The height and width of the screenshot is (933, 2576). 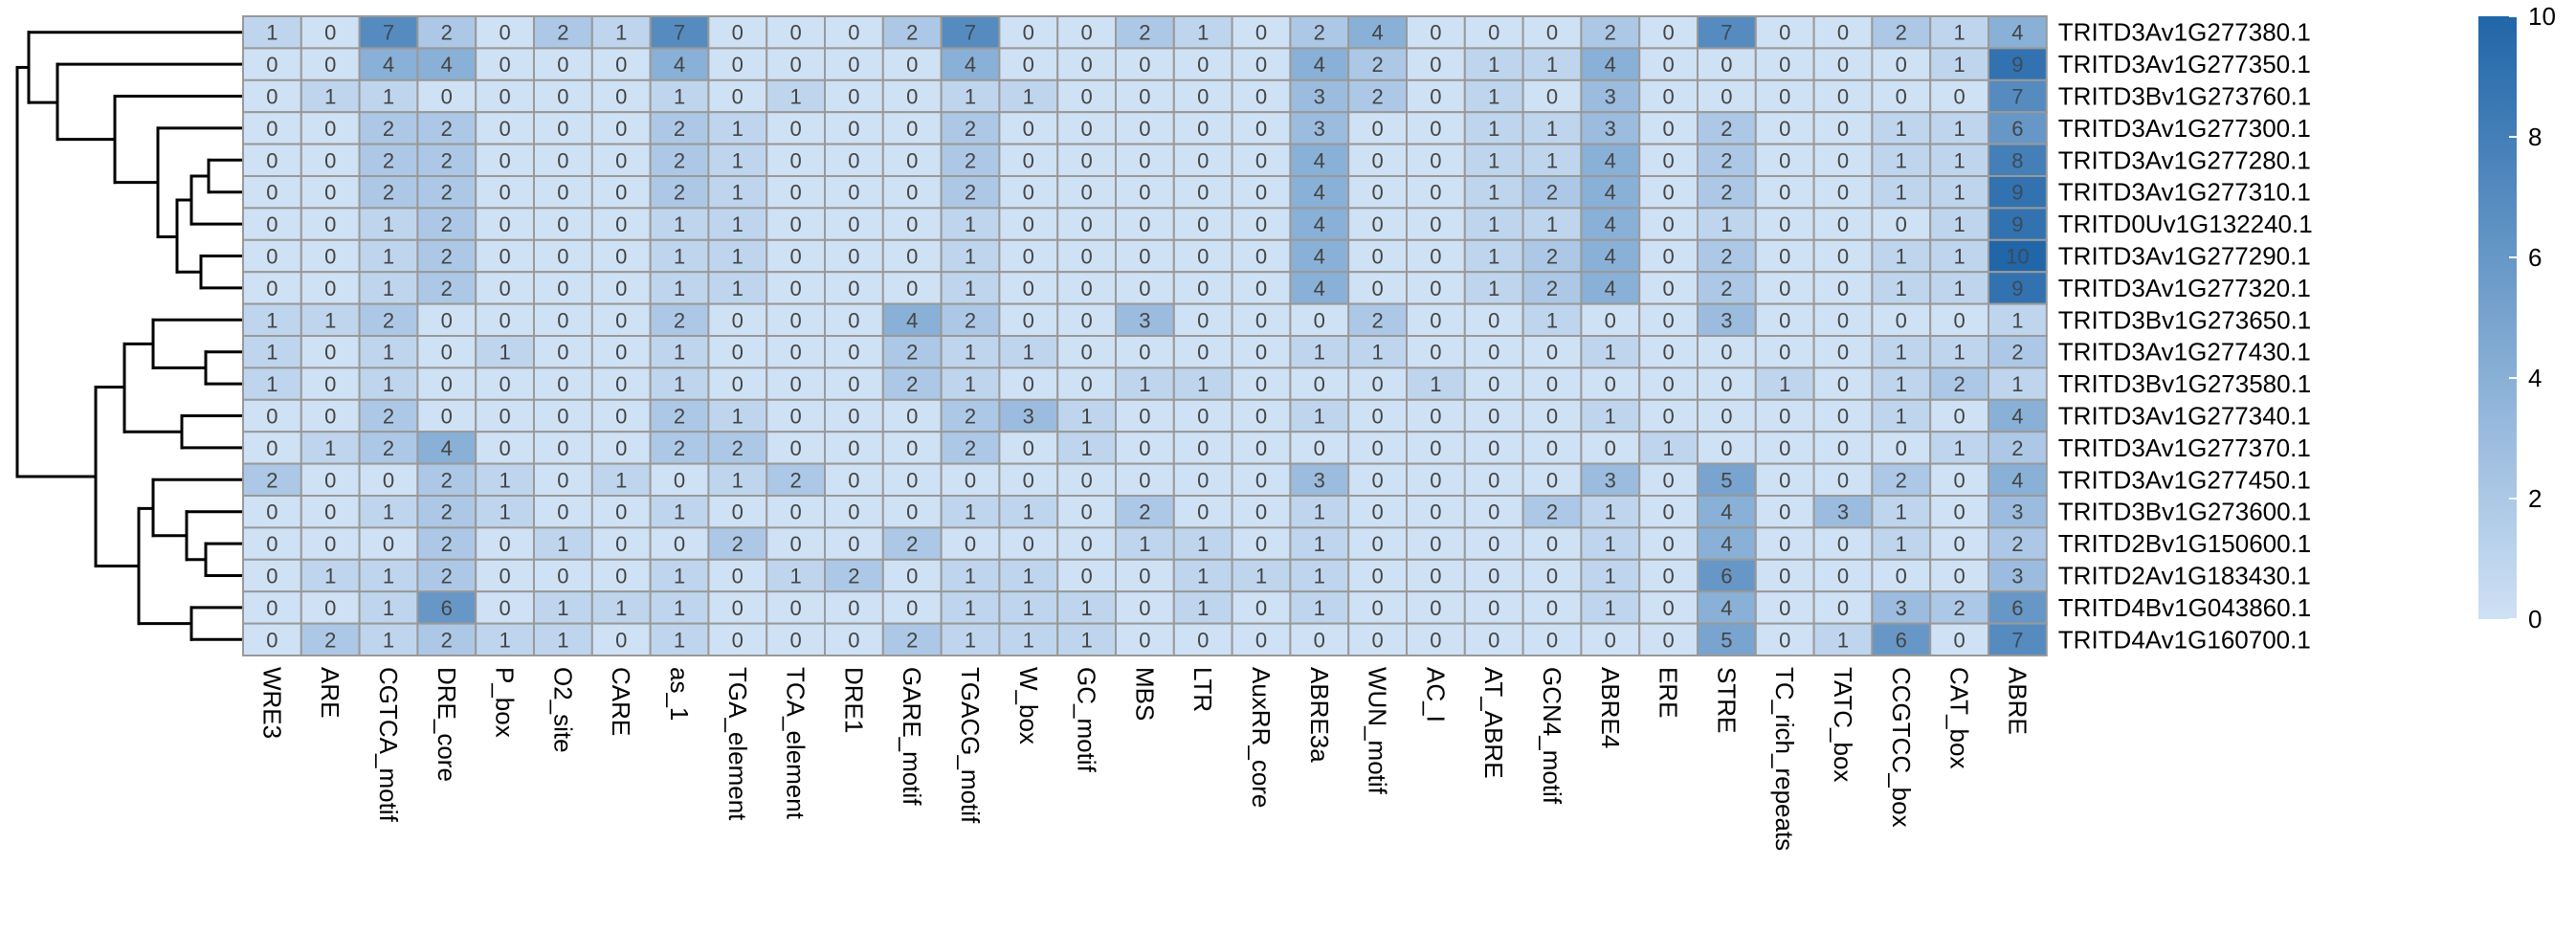 What do you see at coordinates (1726, 640) in the screenshot?
I see `cell-value-label: 5` at bounding box center [1726, 640].